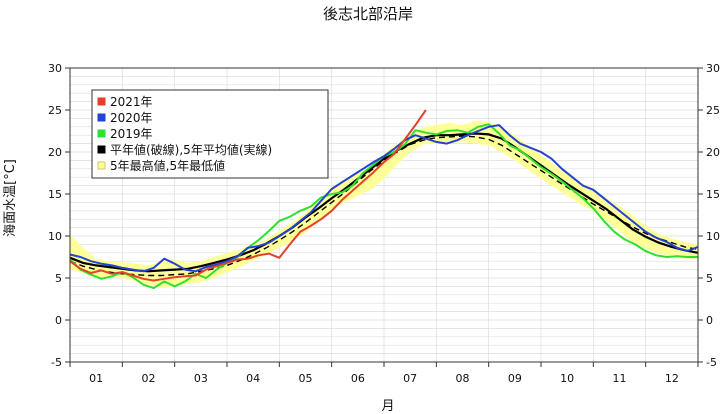 This screenshot has width=728, height=414. Describe the element at coordinates (620, 378) in the screenshot. I see `x-tick-label: 11` at that location.